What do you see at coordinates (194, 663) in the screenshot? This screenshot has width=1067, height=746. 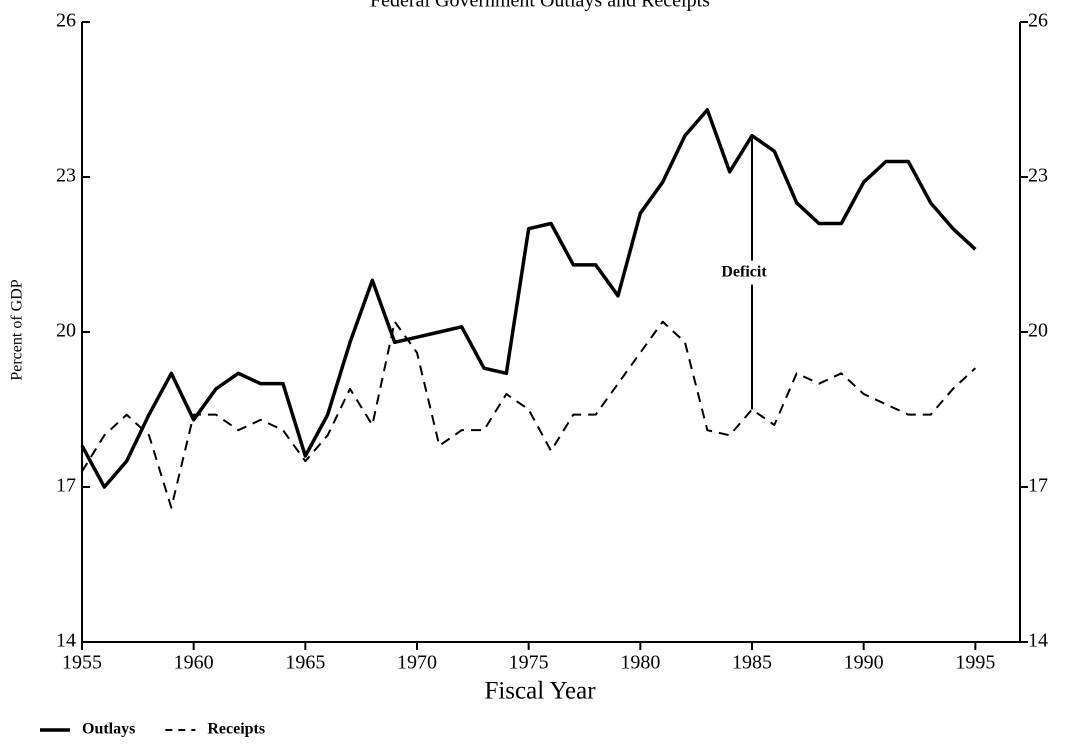 I see `x-tick-label: 1960` at bounding box center [194, 663].